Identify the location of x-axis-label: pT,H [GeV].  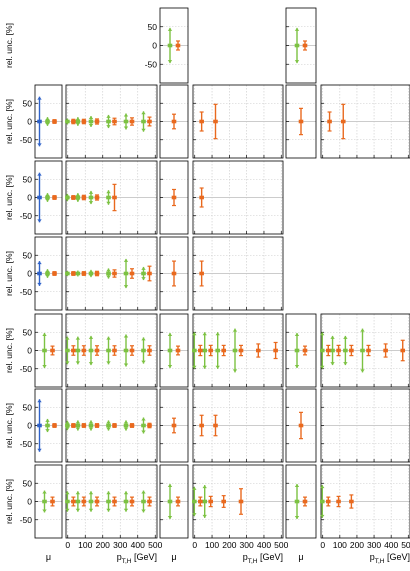
(137, 558).